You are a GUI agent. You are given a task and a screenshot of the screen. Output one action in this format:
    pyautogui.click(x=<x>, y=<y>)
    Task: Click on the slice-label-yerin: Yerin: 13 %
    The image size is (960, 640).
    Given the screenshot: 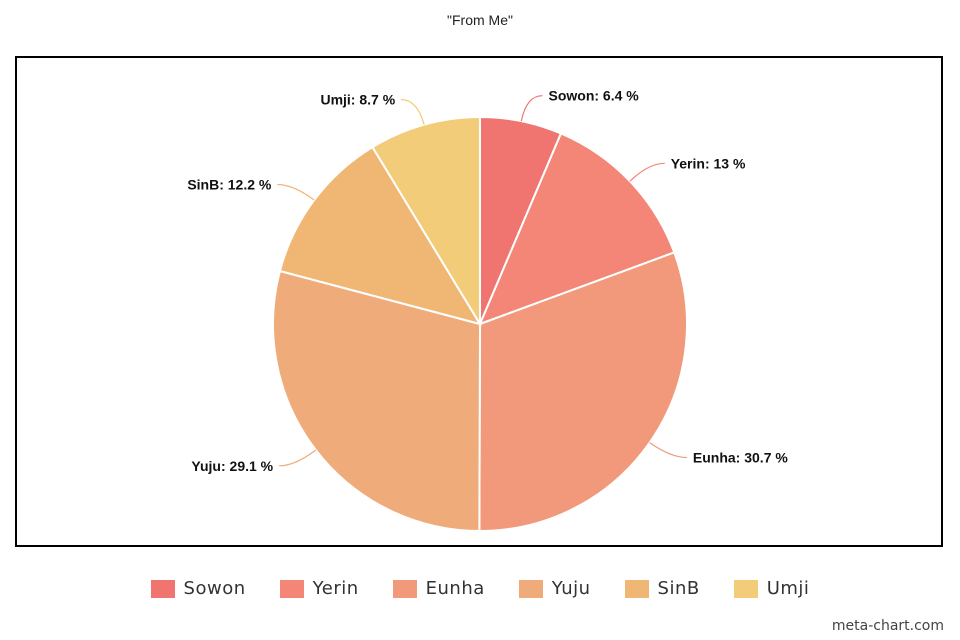 What is the action you would take?
    pyautogui.click(x=708, y=163)
    